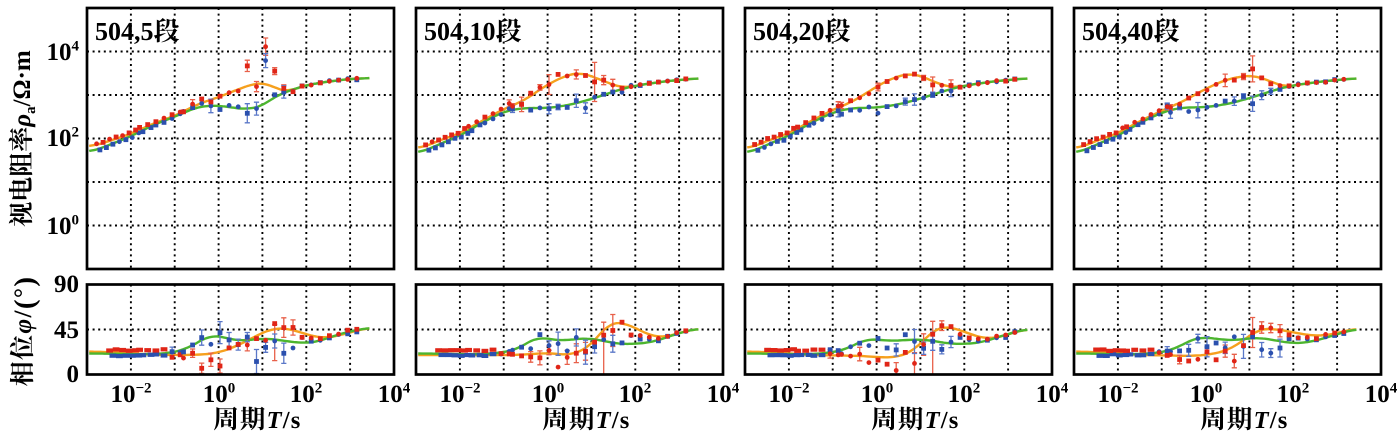 The height and width of the screenshot is (436, 1400). I want to click on svg-text: 90, so click(66, 284).